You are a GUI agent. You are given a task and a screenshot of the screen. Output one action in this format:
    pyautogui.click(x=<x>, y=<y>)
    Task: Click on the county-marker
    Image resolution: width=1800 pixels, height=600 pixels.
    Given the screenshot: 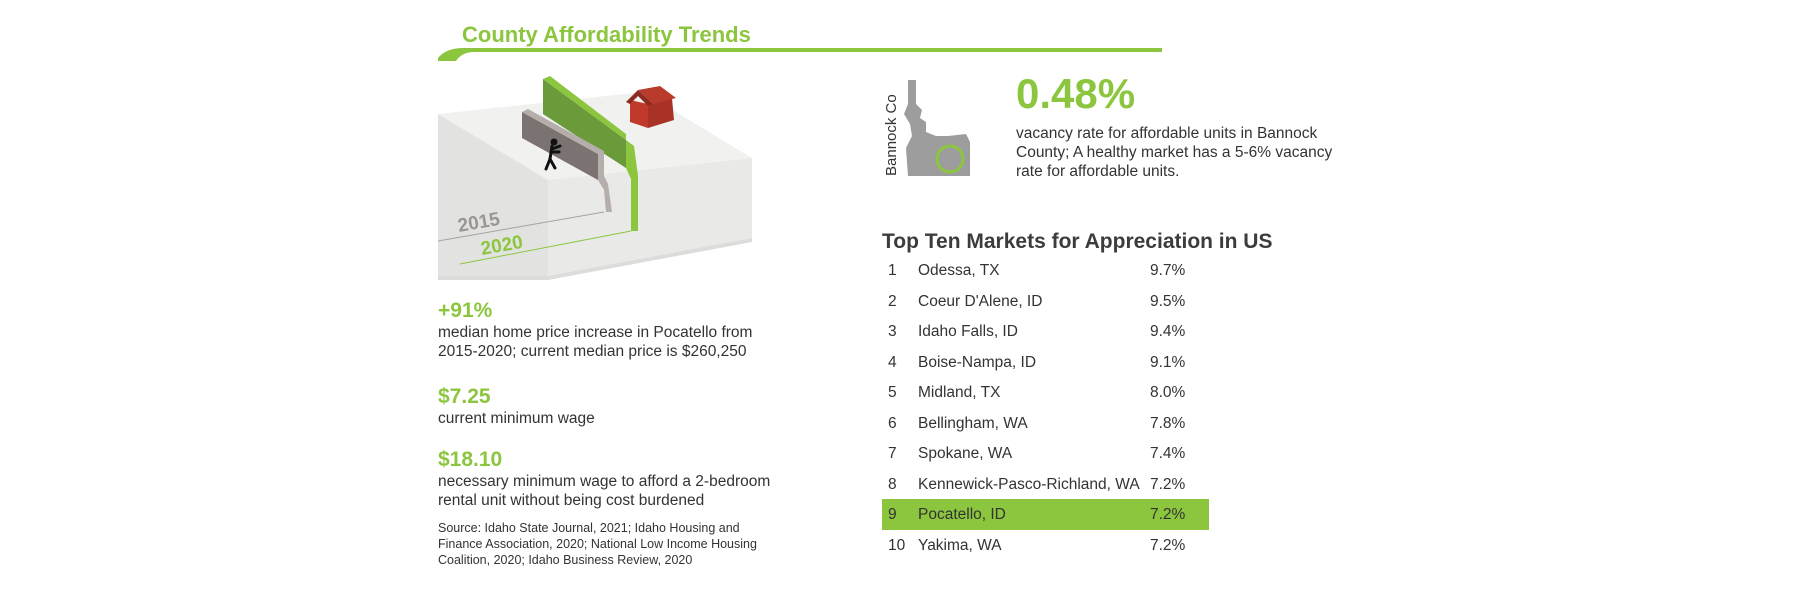 What is the action you would take?
    pyautogui.click(x=950, y=159)
    